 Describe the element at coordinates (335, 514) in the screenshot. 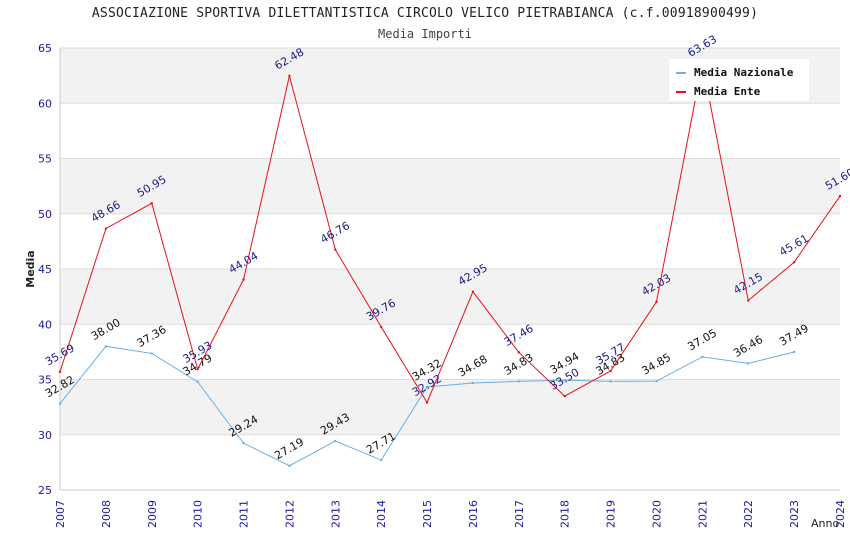

I see `x-tick-label: 2013` at that location.